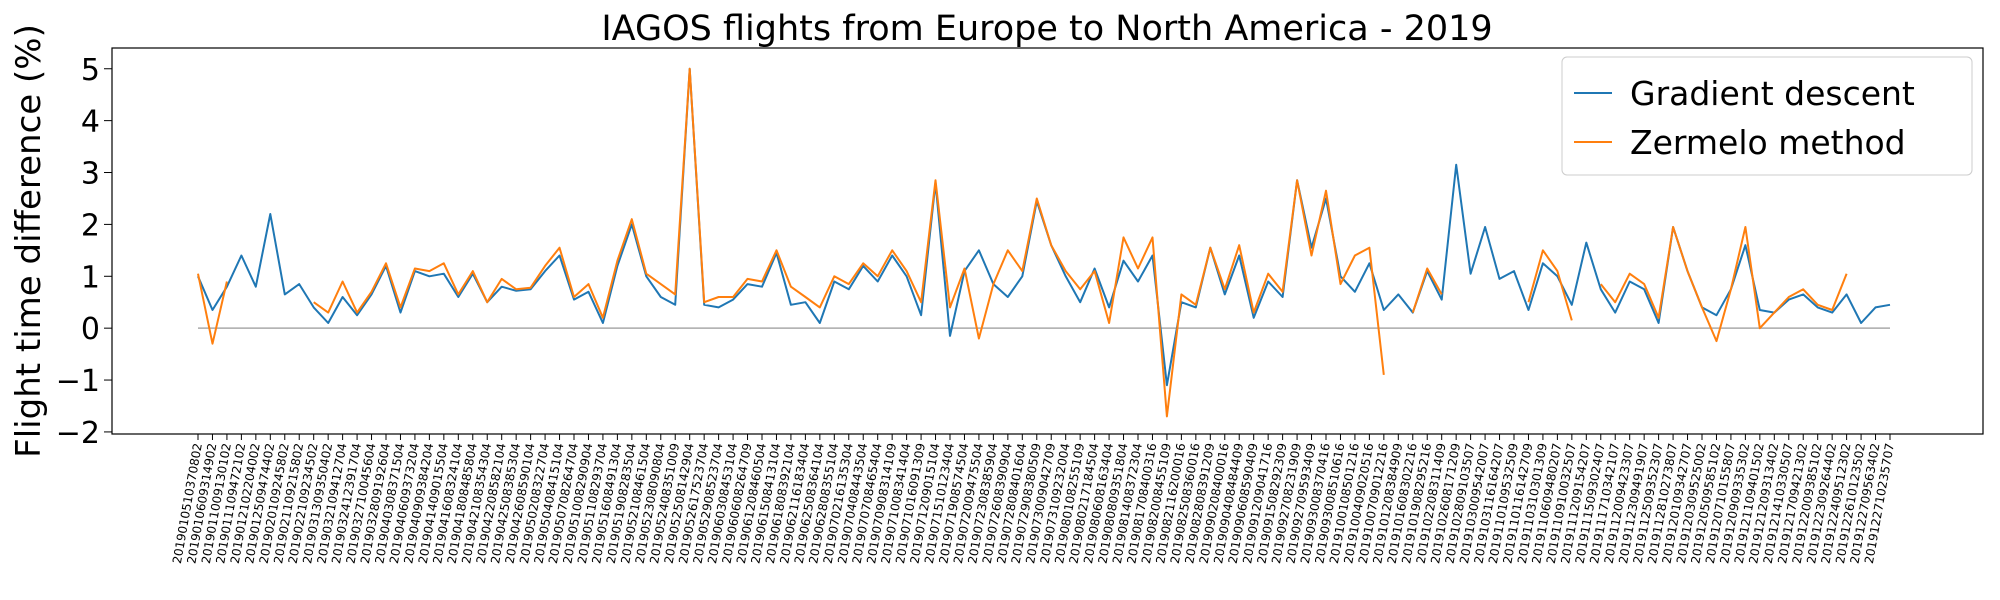 This screenshot has height=600, width=2000. I want to click on y-tick-label: 4, so click(90, 122).